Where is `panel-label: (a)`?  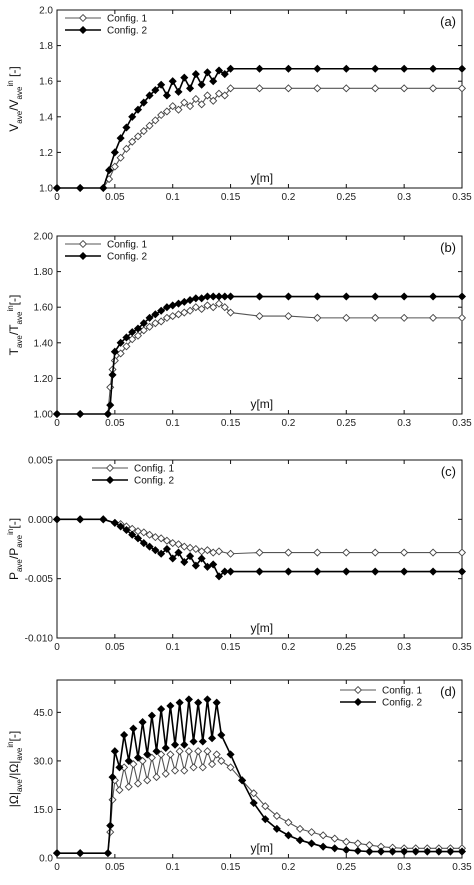
panel-label: (a) is located at coordinates (448, 21).